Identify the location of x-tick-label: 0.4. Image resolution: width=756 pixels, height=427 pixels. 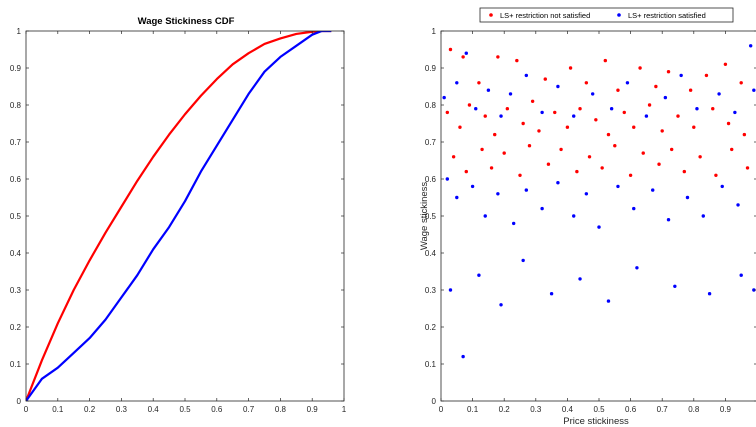
(568, 409).